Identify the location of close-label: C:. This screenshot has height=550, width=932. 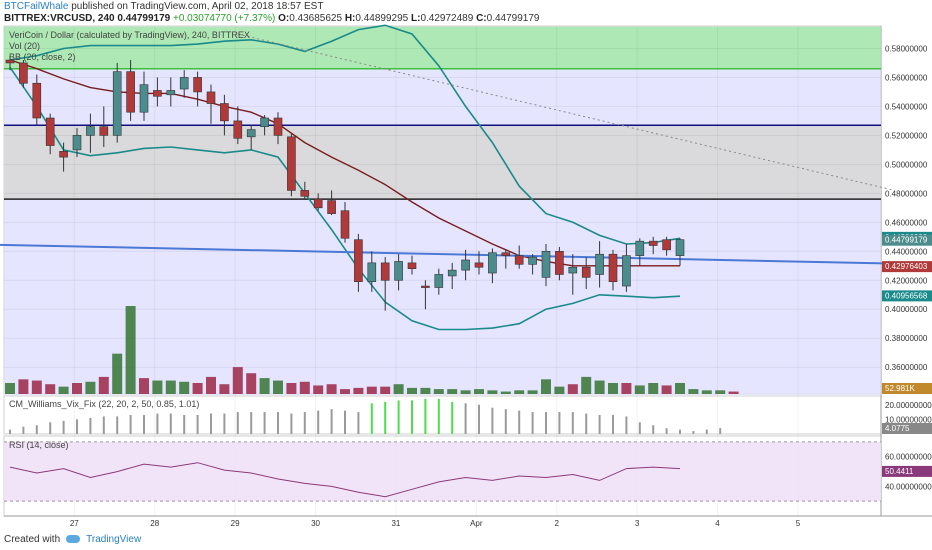
(481, 18).